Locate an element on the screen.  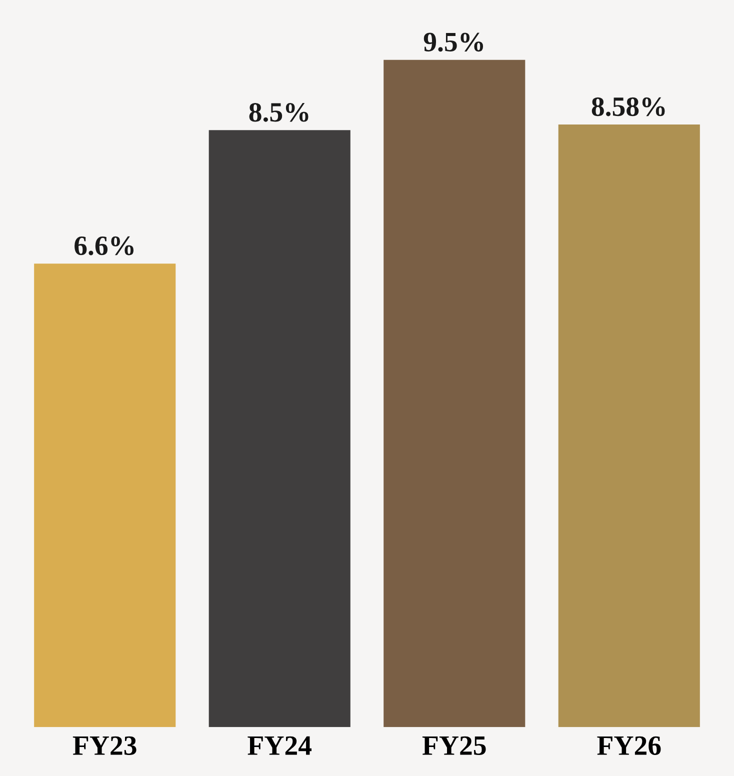
data-label: 9.5% is located at coordinates (454, 42).